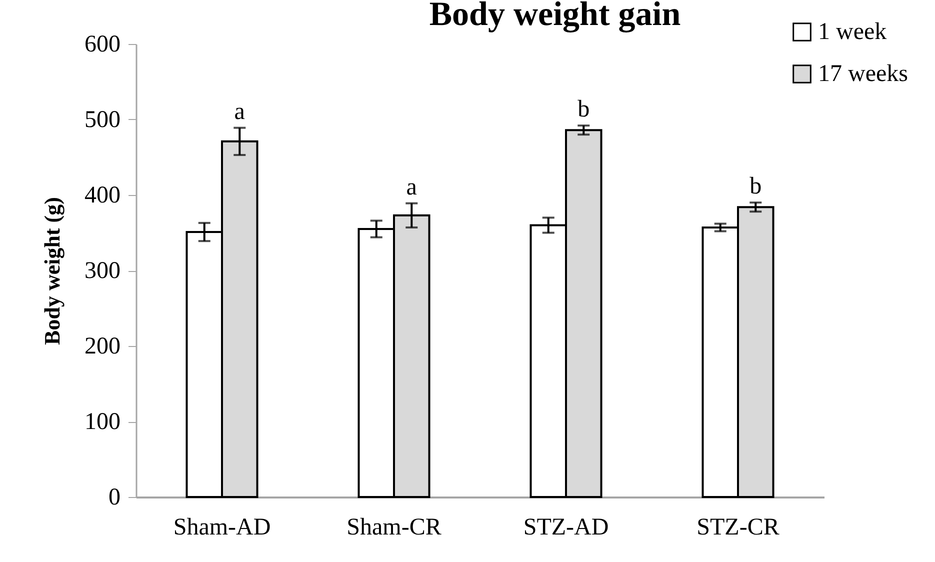  I want to click on y-tick-label: 600, so click(102, 45).